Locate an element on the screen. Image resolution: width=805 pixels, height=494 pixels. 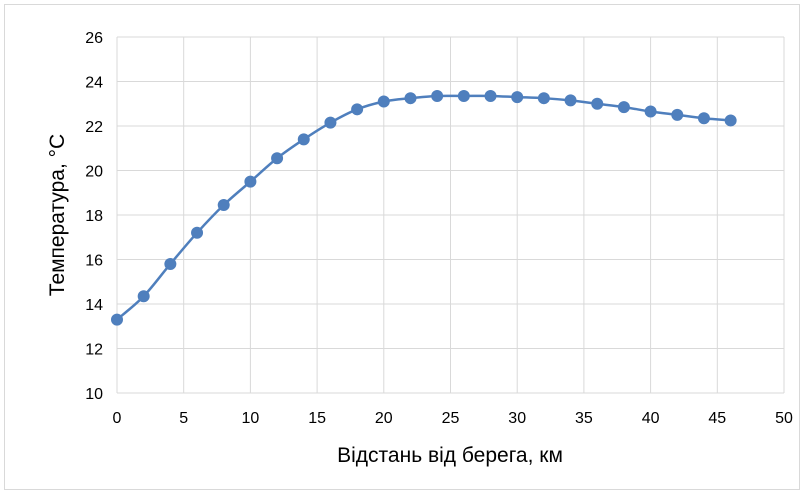
x-tick-label-10: 10 is located at coordinates (251, 418).